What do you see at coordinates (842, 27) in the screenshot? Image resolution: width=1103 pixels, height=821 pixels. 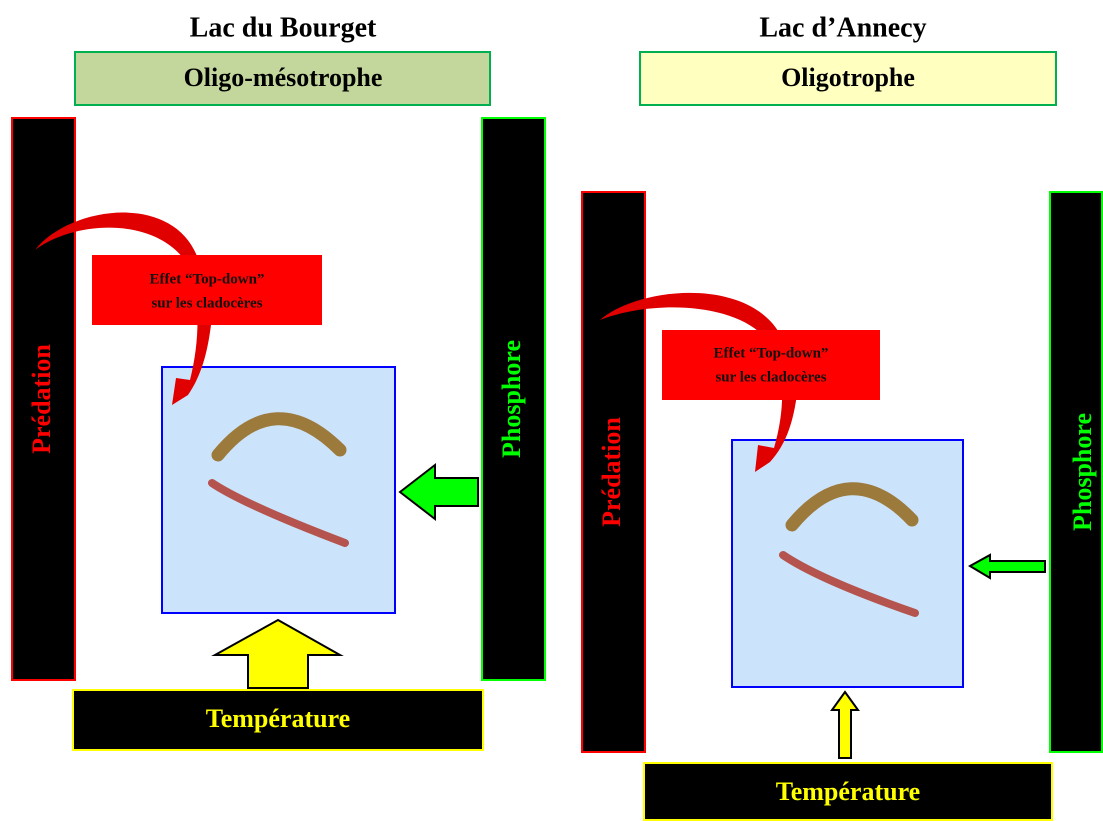 I see `panel-title: Lac d’Annecy` at bounding box center [842, 27].